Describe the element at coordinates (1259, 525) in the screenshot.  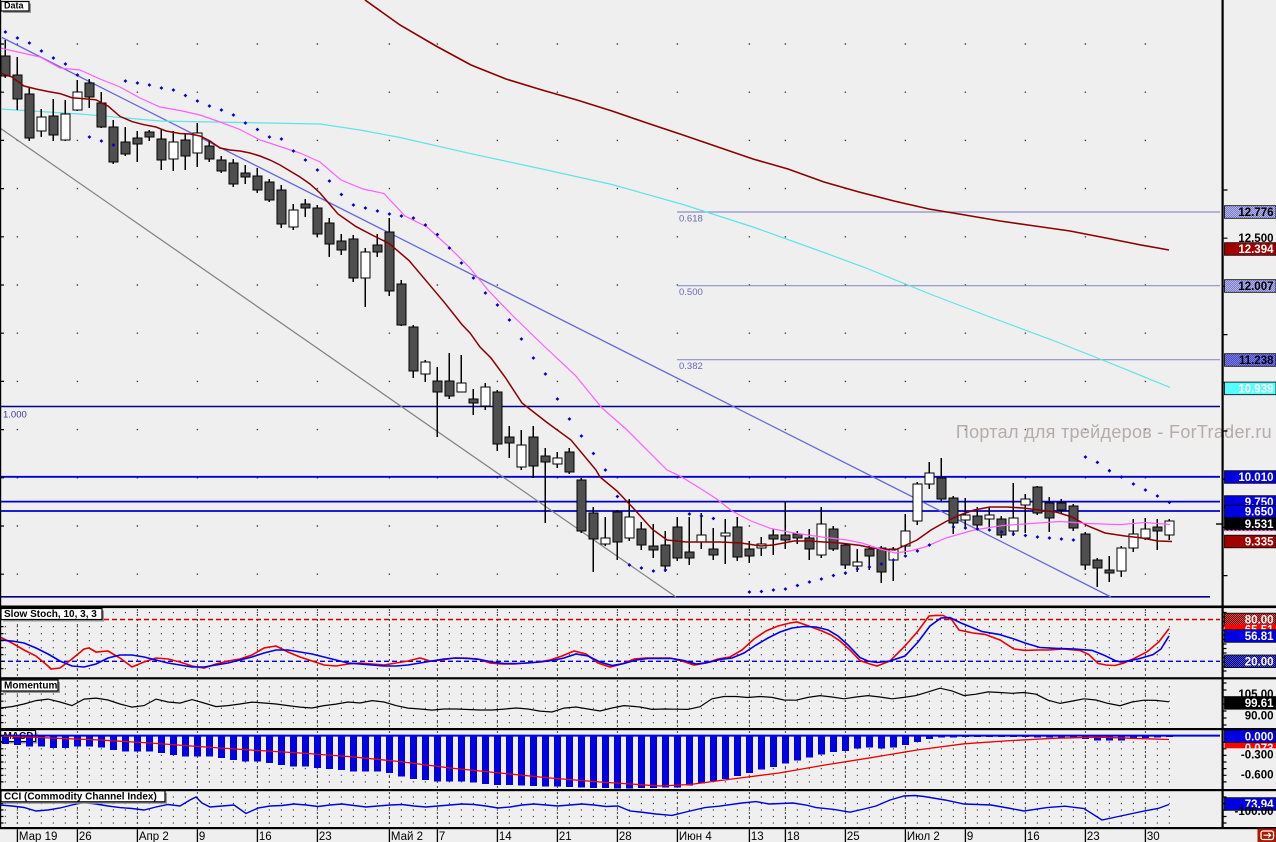
I see `svg-text: 9.531` at that location.